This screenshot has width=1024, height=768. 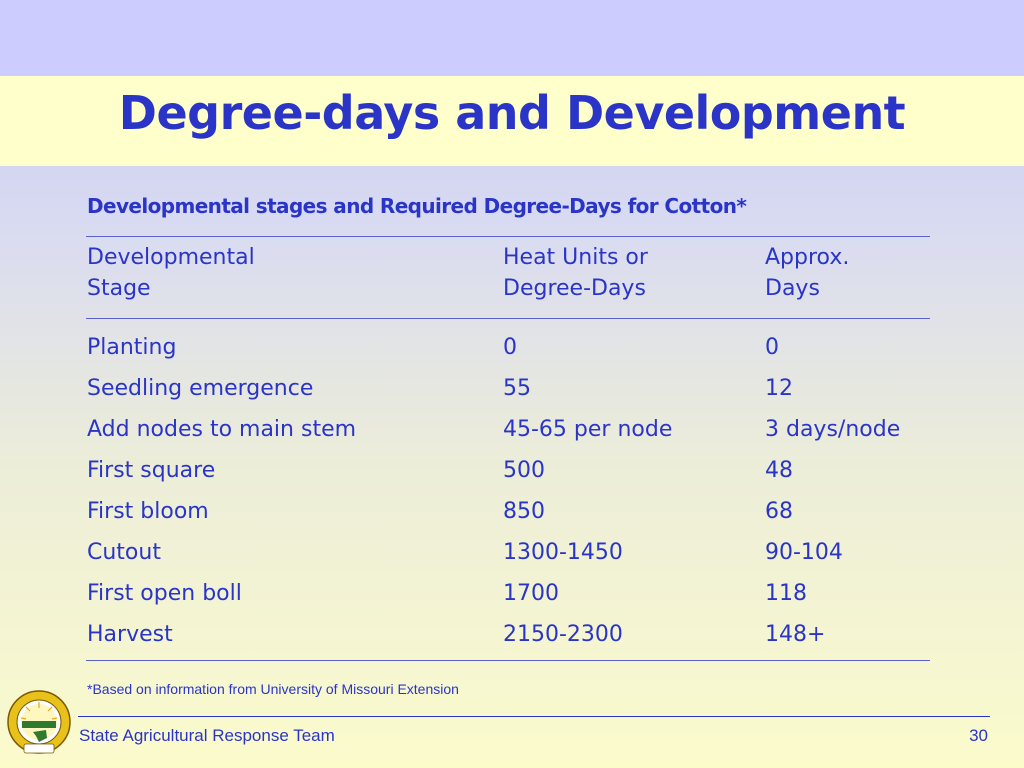 What do you see at coordinates (510, 347) in the screenshot?
I see `row-degree-days: 0` at bounding box center [510, 347].